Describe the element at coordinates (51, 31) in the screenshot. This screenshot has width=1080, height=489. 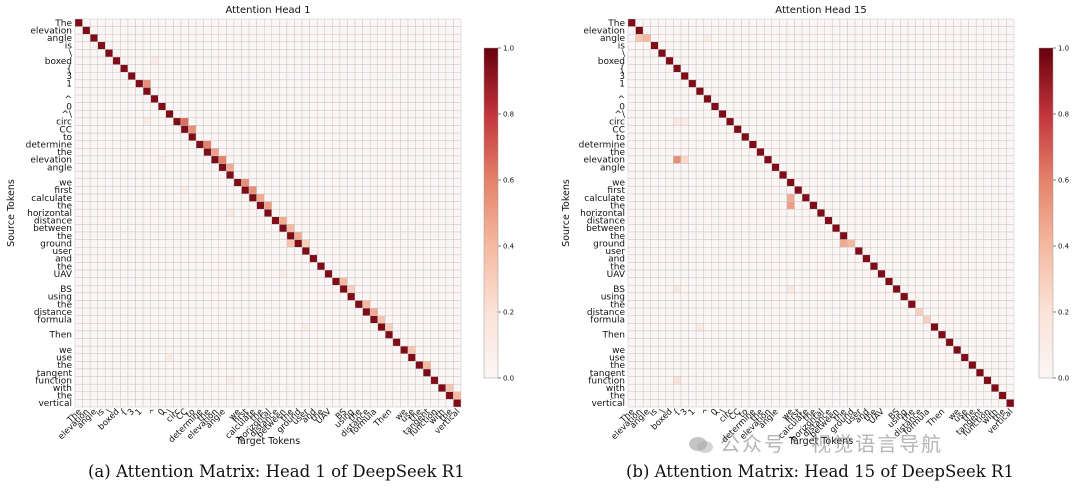
I see `y-tick-label: elevation` at that location.